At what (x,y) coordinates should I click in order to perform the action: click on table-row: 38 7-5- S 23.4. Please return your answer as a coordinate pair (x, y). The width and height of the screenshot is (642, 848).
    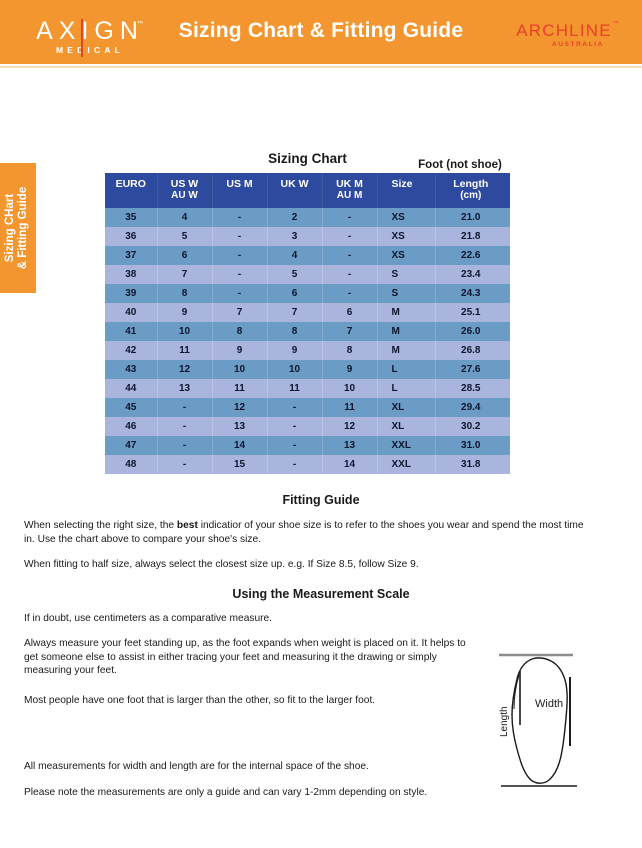
    Looking at the image, I should click on (307, 274).